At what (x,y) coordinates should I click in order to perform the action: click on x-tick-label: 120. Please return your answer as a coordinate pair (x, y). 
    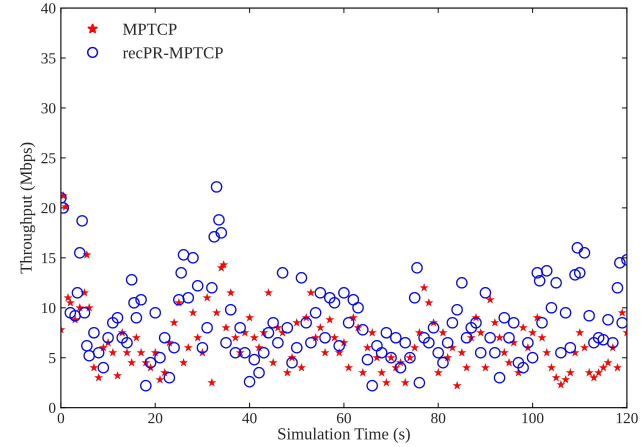
    Looking at the image, I should click on (627, 418).